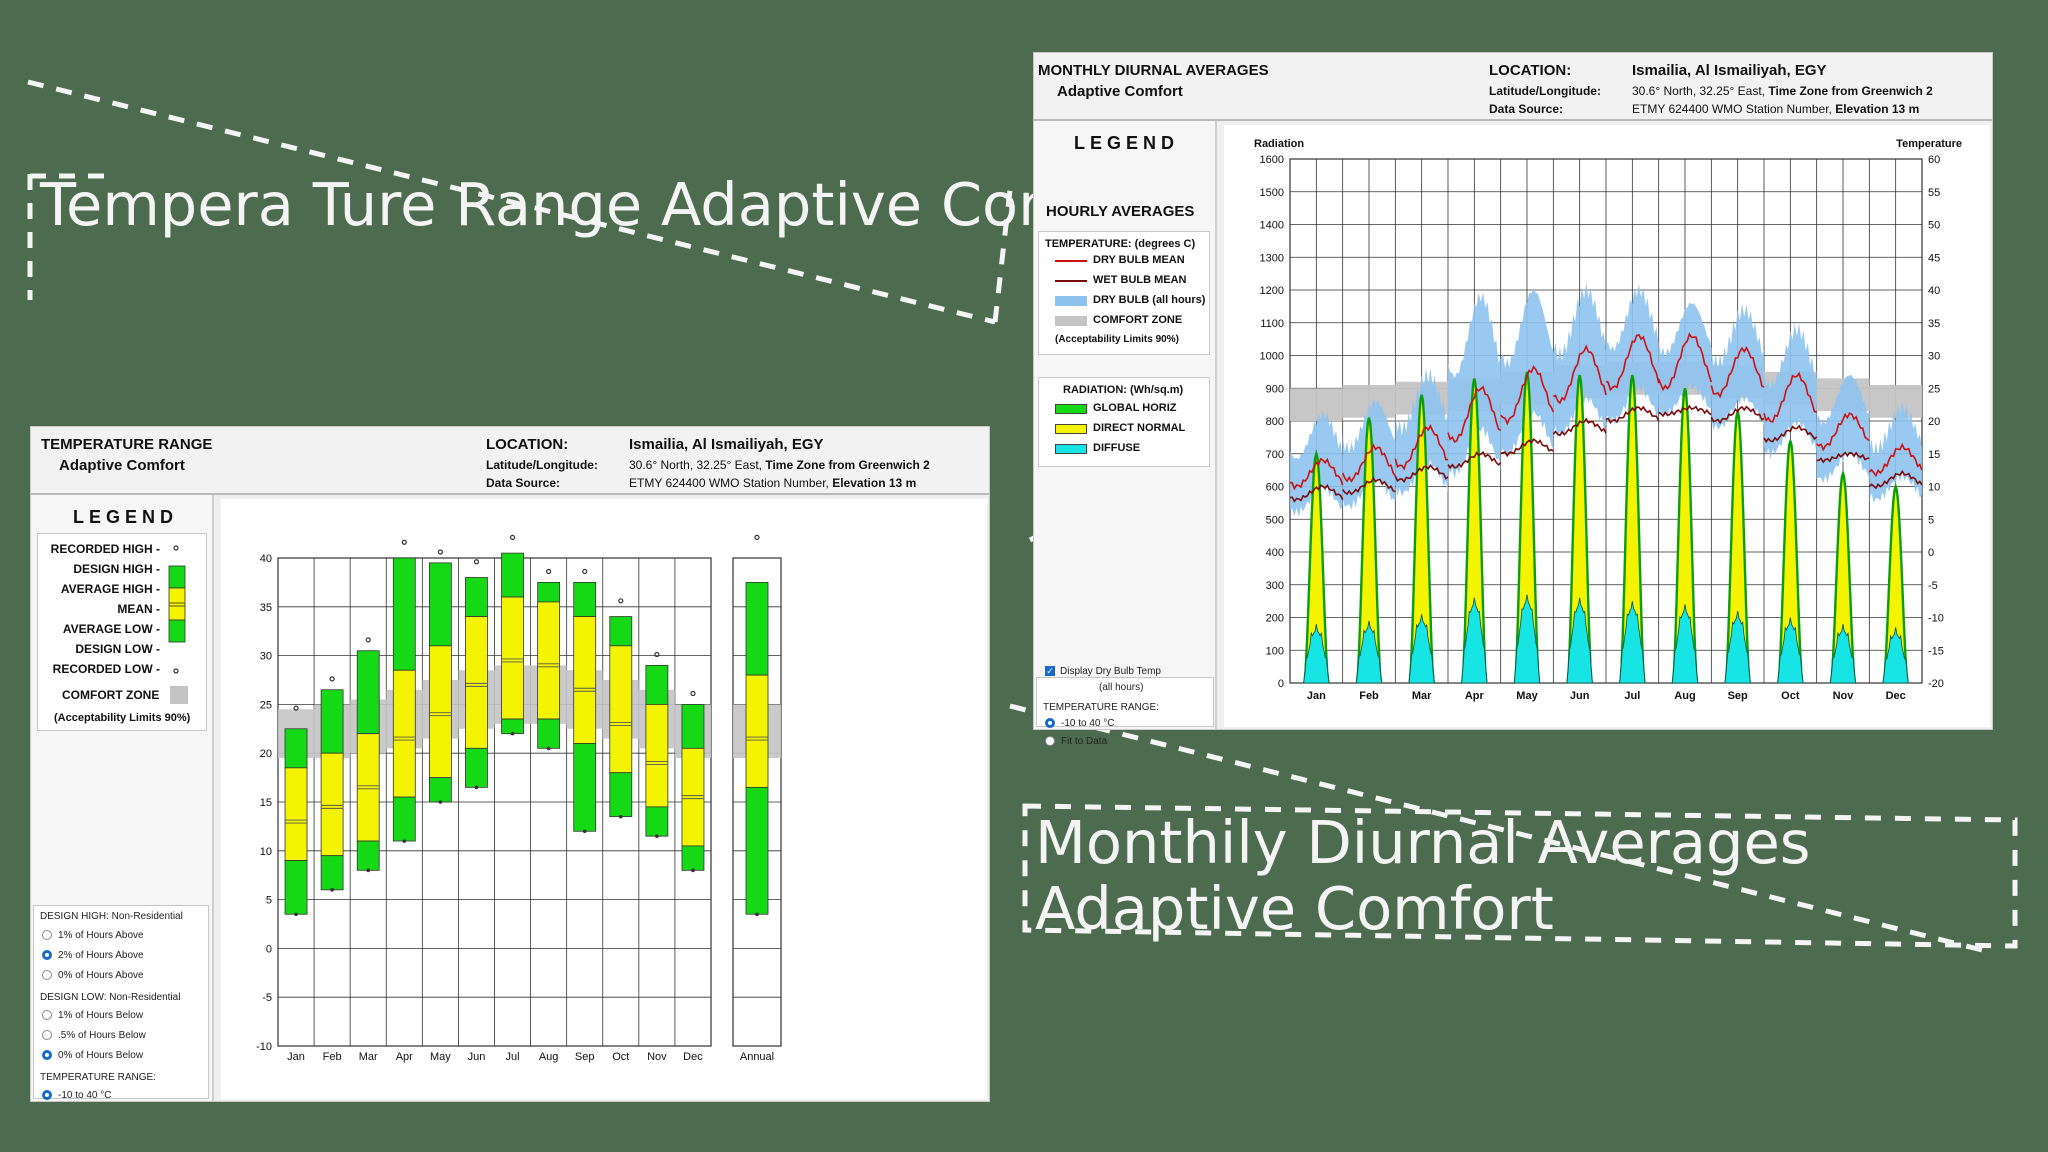 This screenshot has width=2048, height=1152. I want to click on wet-bulb-mean-jun, so click(1579, 427).